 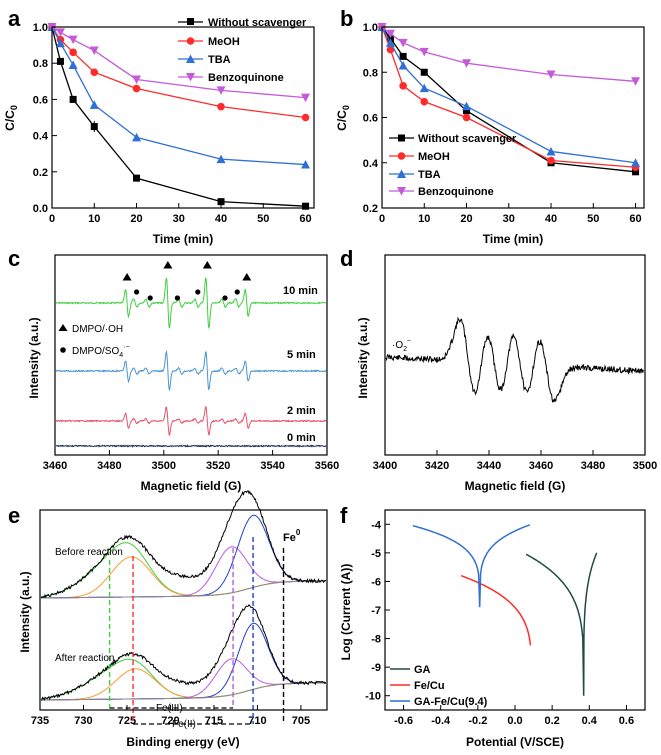 I want to click on fe0-main: Fe, so click(x=289, y=538).